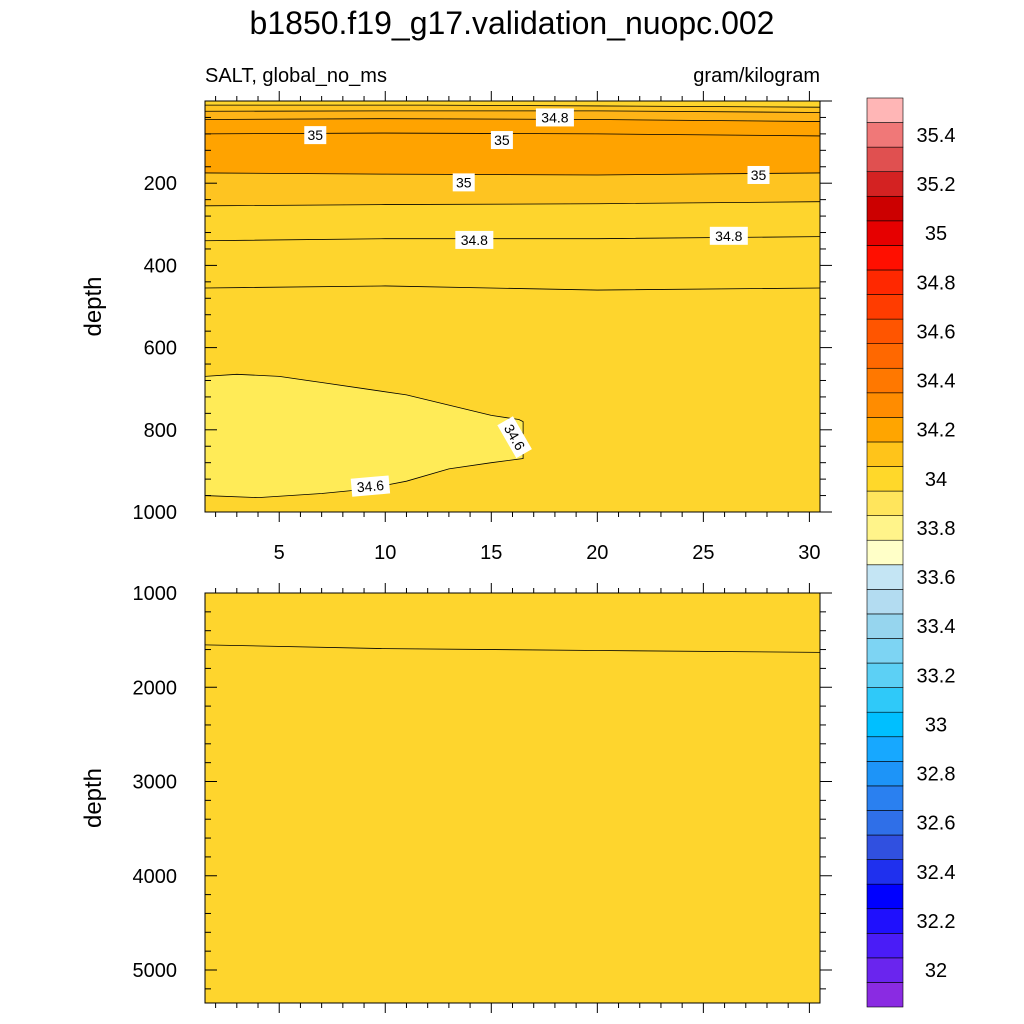 The height and width of the screenshot is (1024, 1024). I want to click on colorbar-label: 33.8, so click(936, 529).